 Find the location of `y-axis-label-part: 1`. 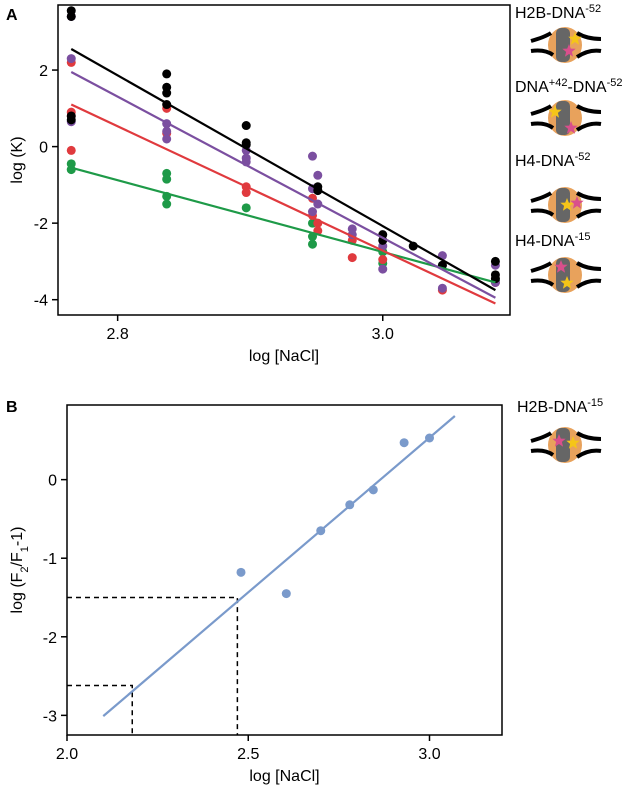

y-axis-label-part: 1 is located at coordinates (25, 549).